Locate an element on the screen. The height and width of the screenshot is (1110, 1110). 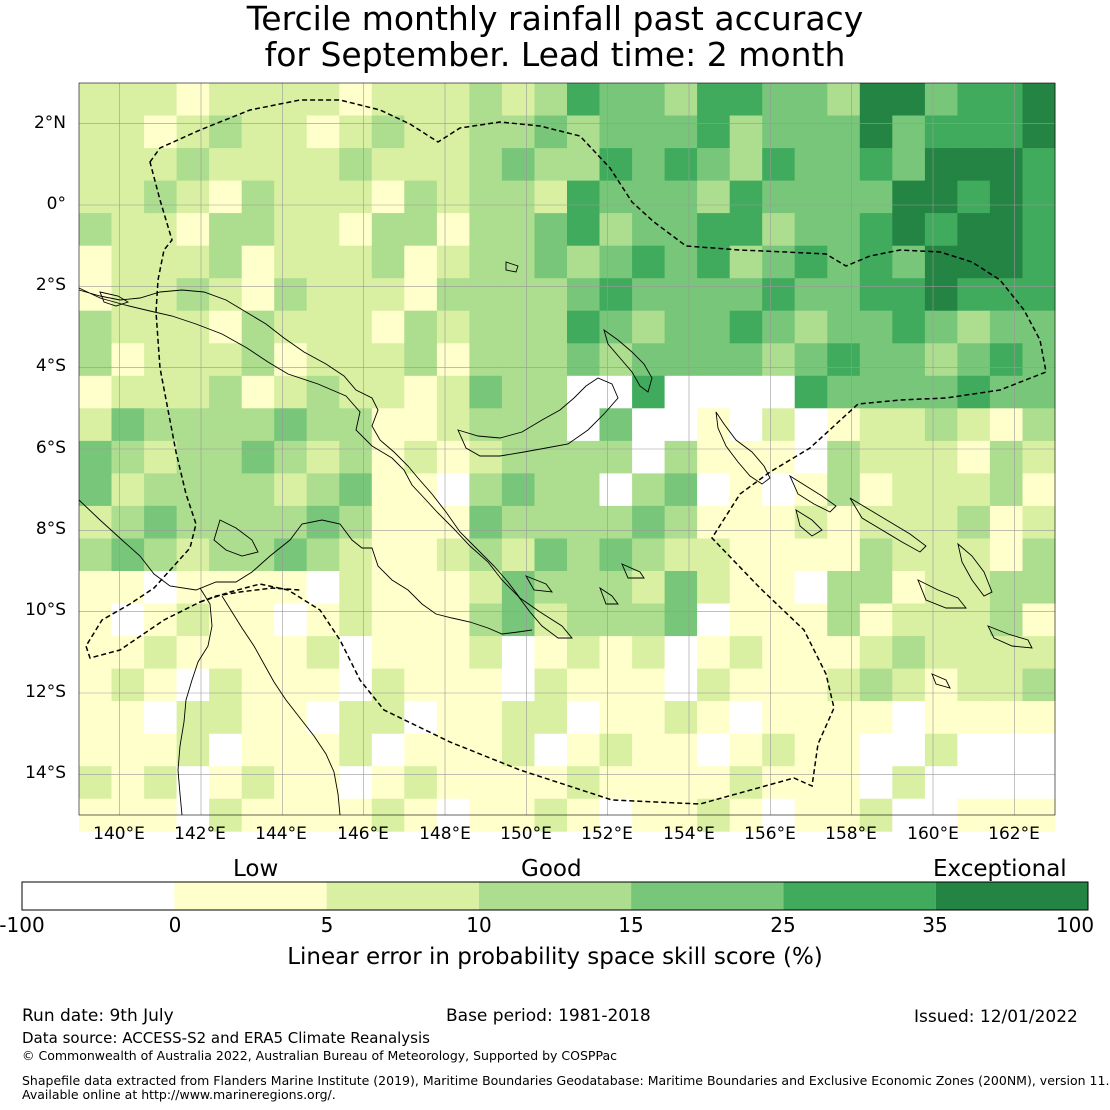
new-britain-coastline is located at coordinates (538, 417).